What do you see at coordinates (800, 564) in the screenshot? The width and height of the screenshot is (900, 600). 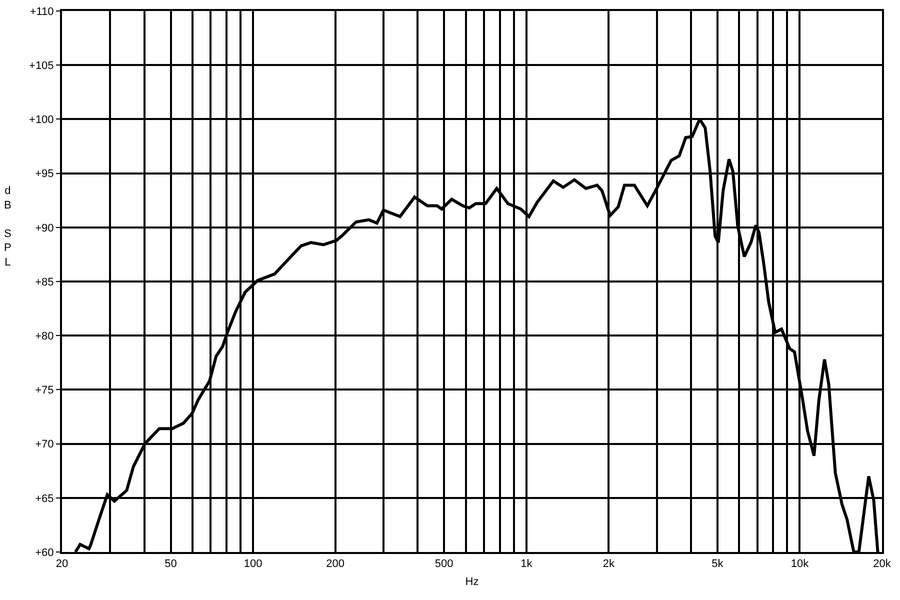 I see `x-tick-label: 10k` at bounding box center [800, 564].